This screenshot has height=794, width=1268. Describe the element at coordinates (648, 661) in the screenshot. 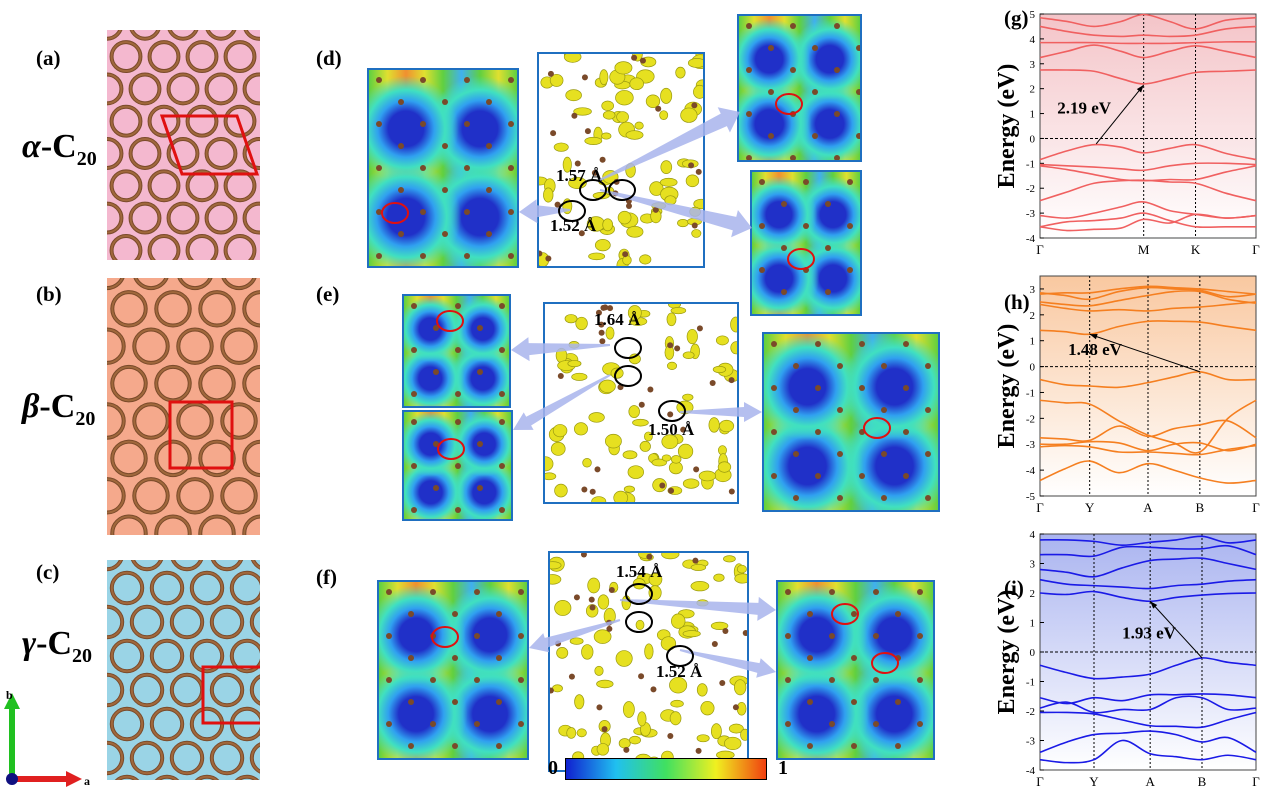

I see `charge-density-f` at that location.